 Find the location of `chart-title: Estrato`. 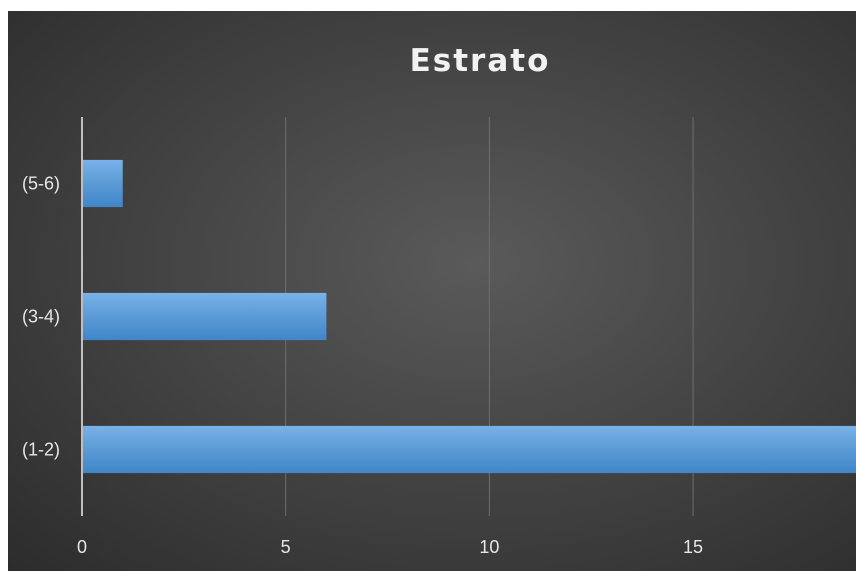

chart-title: Estrato is located at coordinates (480, 61).